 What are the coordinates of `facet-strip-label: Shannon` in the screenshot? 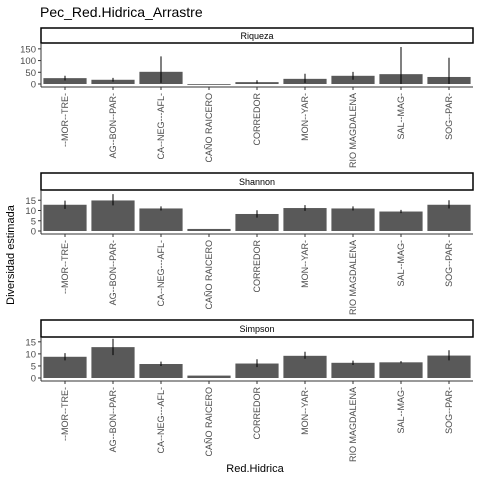 It's located at (257, 182).